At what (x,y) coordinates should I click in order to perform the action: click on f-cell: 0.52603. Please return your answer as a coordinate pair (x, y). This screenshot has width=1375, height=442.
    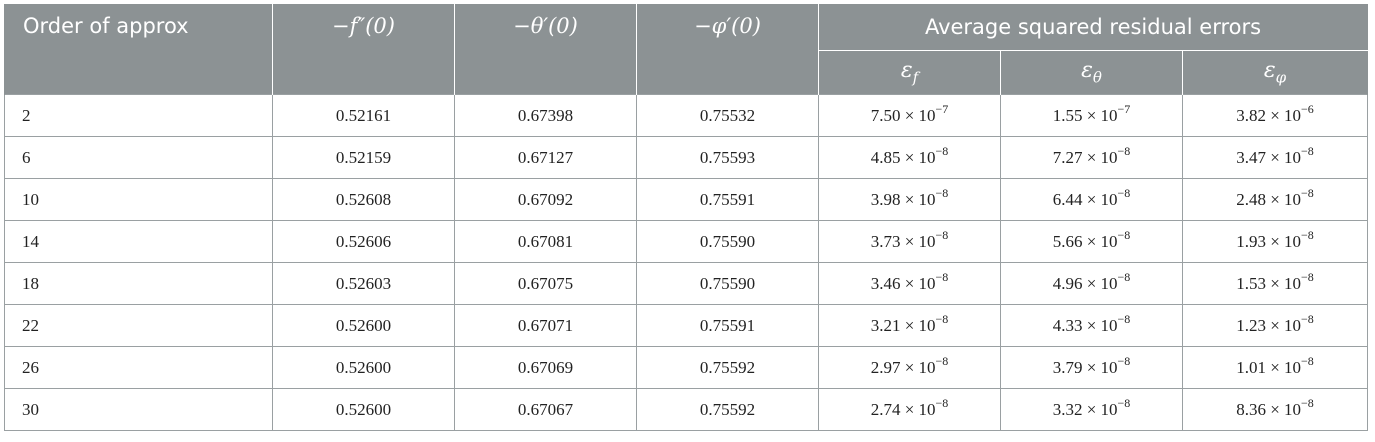
    Looking at the image, I should click on (363, 283).